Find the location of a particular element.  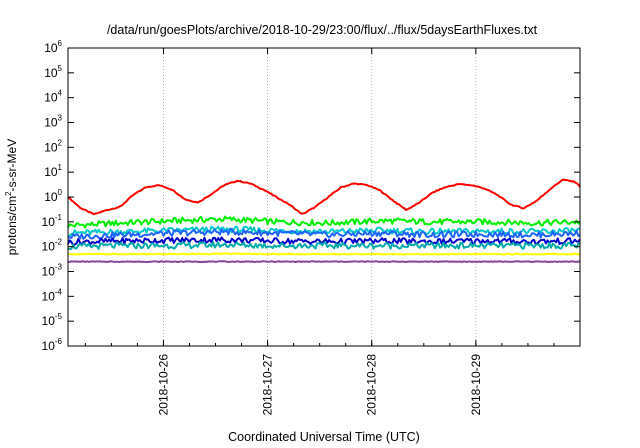

y-tick-label: 10¹ is located at coordinates (53, 171).